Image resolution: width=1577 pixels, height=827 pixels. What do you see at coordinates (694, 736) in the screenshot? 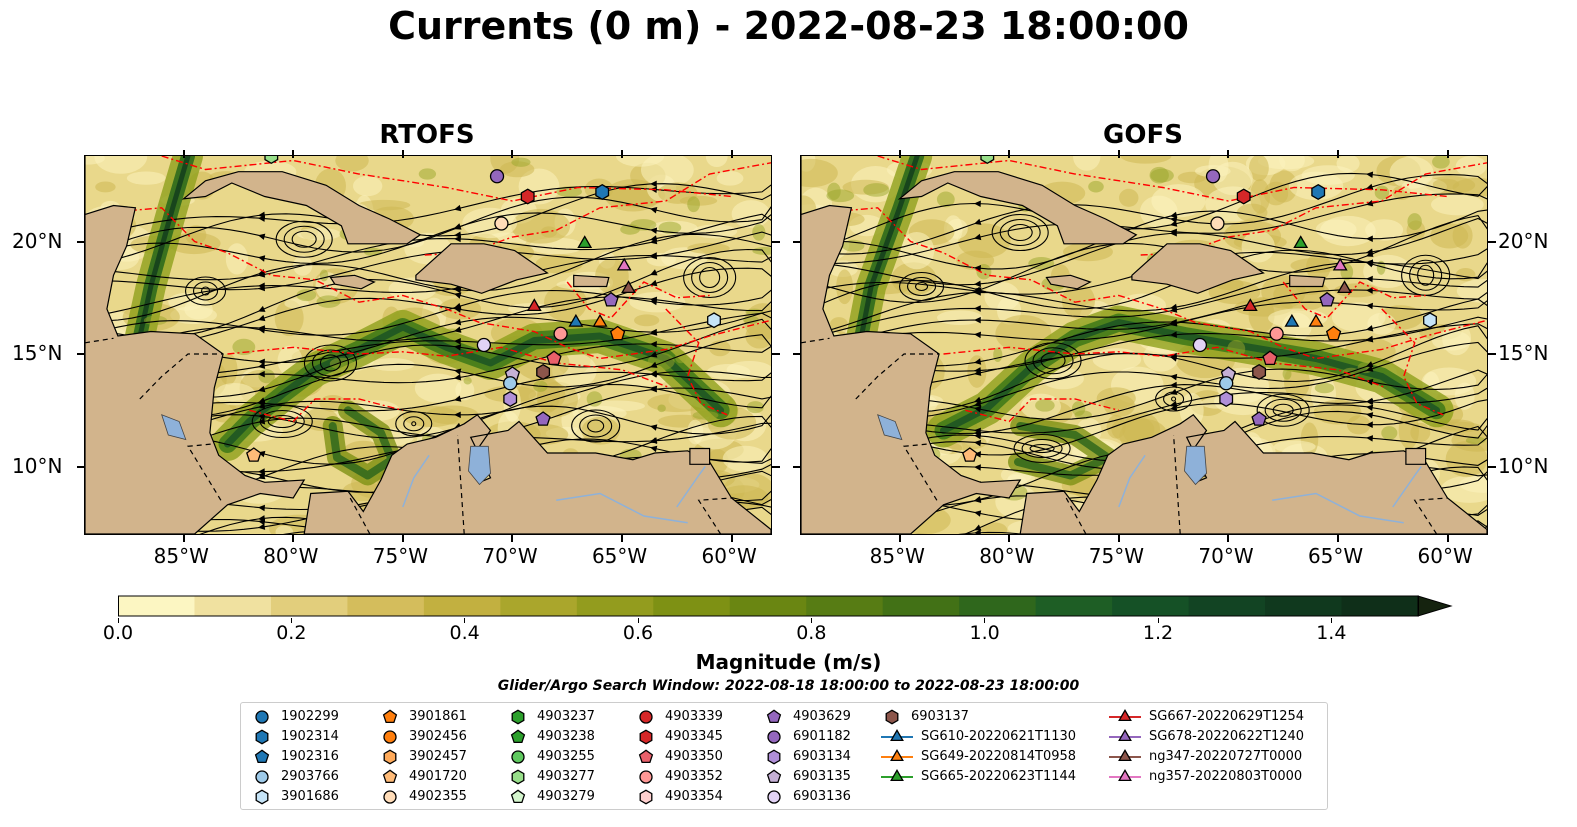
I see `legend-label: 4903345` at bounding box center [694, 736].